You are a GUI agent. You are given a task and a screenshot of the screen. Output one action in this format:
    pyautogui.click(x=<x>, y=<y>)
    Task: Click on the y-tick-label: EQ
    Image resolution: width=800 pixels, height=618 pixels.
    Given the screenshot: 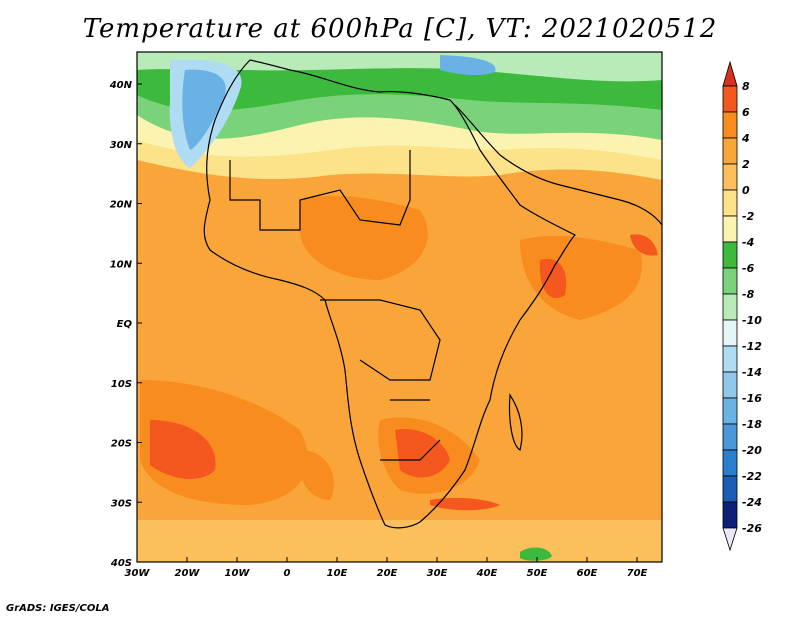 What is the action you would take?
    pyautogui.click(x=125, y=324)
    